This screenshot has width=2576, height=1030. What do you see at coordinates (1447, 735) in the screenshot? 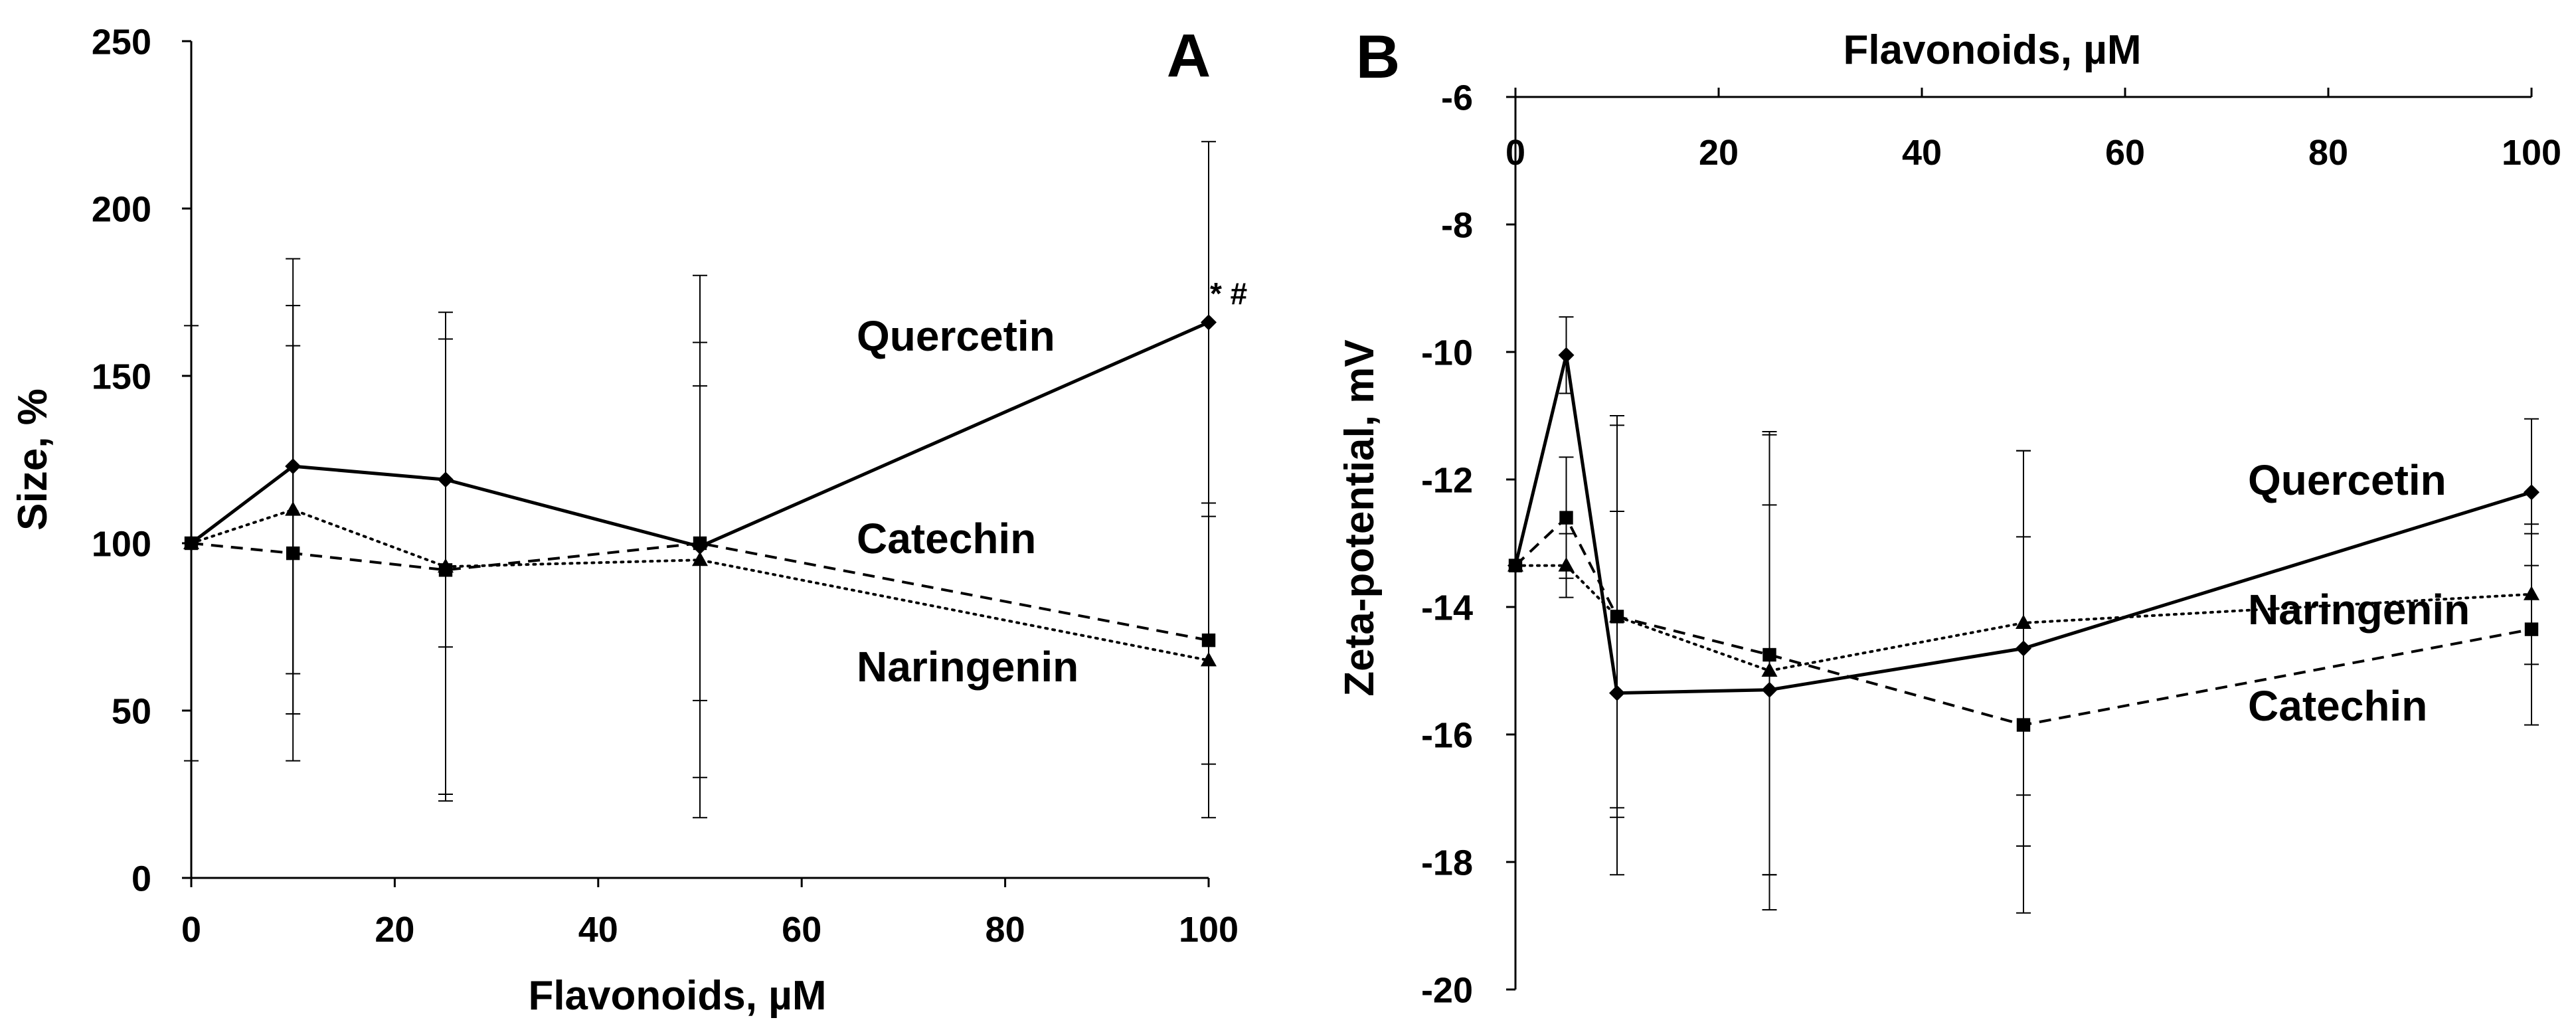
I see `y-tick-label: -16` at bounding box center [1447, 735].